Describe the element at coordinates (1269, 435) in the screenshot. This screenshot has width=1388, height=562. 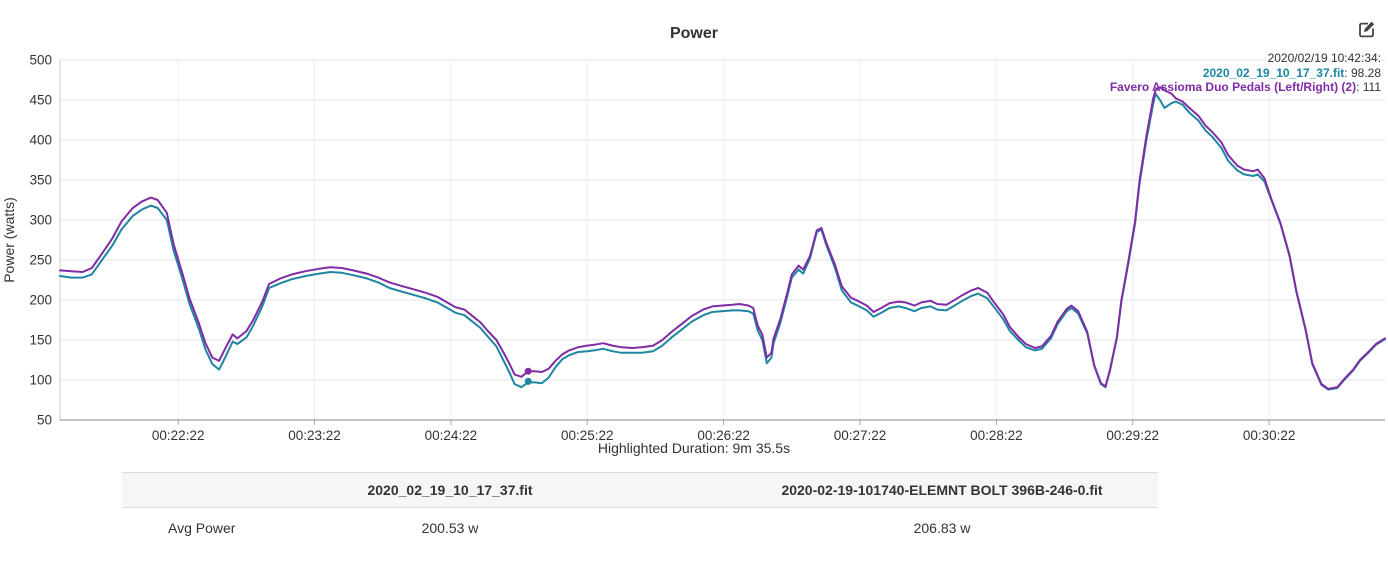
I see `x-tick-label: 00:30:22` at that location.